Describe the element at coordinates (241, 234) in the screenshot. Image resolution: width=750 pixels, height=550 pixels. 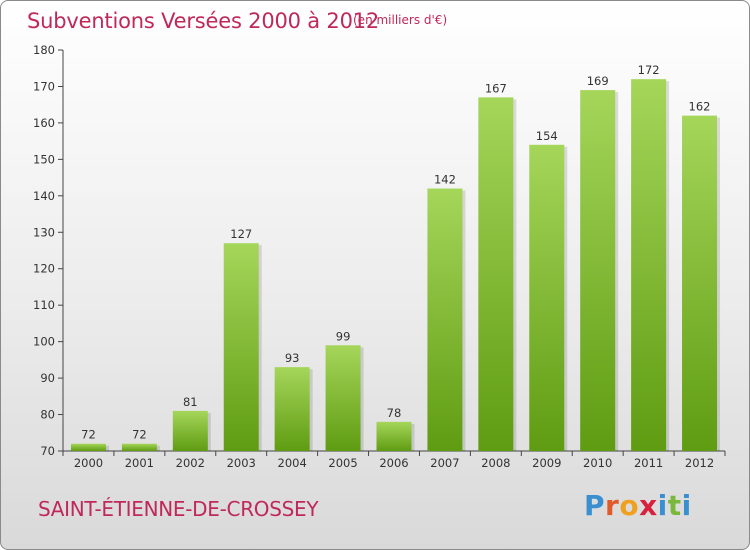
I see `value-label: 127` at that location.